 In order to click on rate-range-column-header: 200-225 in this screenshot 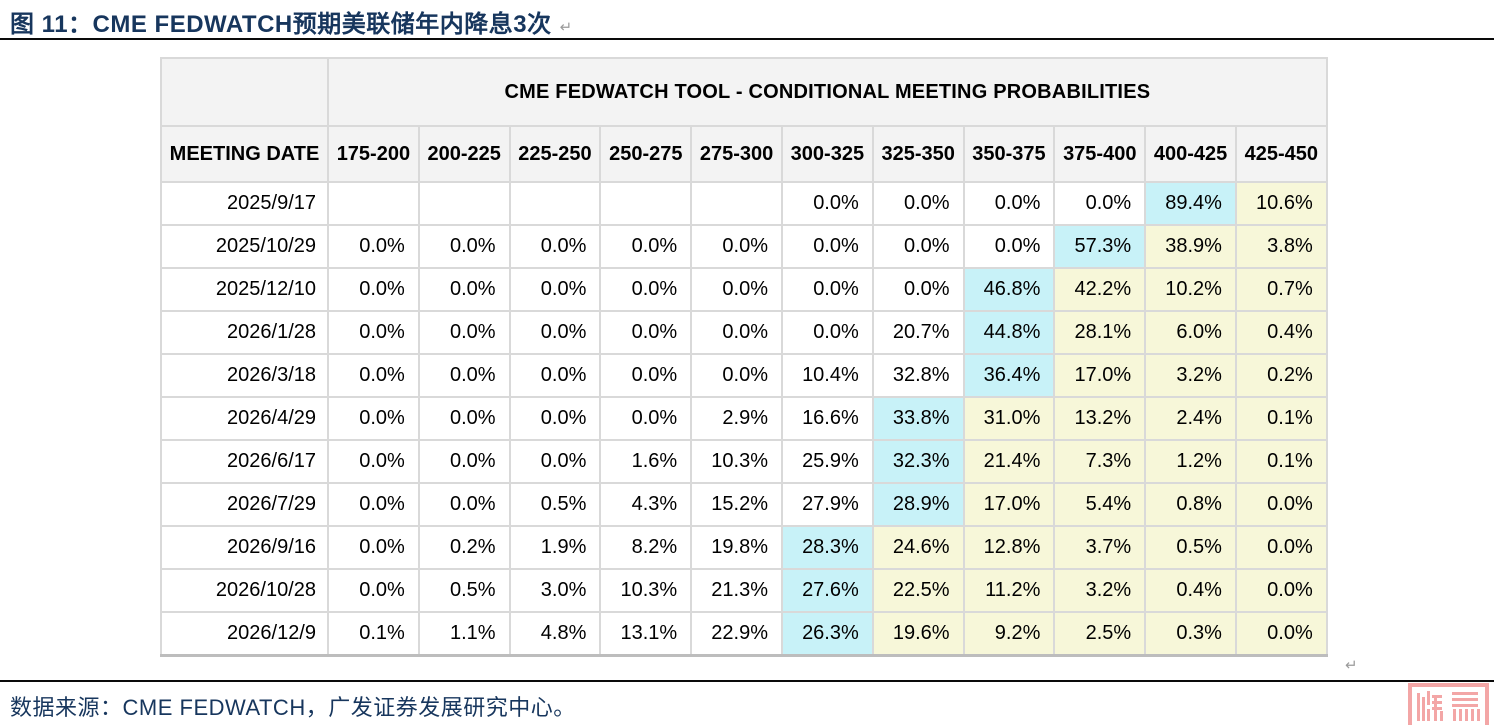, I will do `click(464, 154)`.